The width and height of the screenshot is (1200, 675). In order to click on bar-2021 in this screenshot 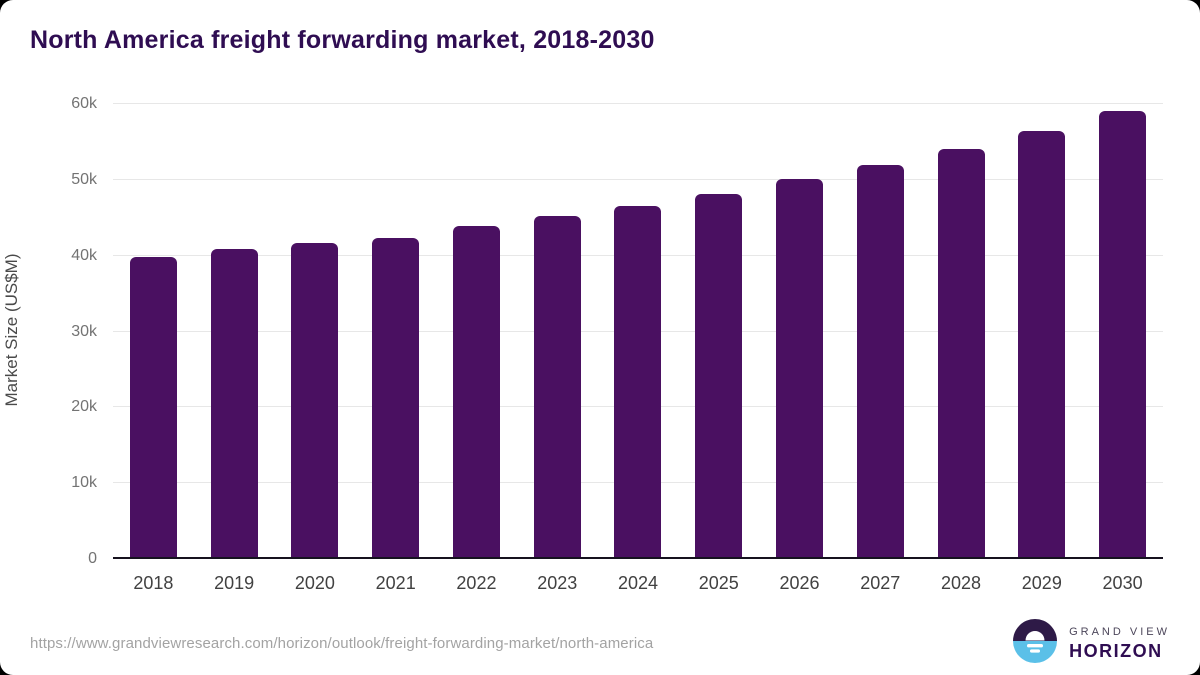, I will do `click(396, 397)`.